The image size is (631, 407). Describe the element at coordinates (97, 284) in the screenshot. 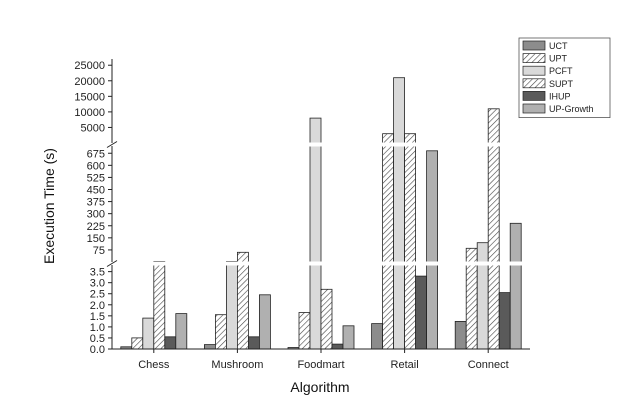

I see `y-tick-label: 3.0` at that location.